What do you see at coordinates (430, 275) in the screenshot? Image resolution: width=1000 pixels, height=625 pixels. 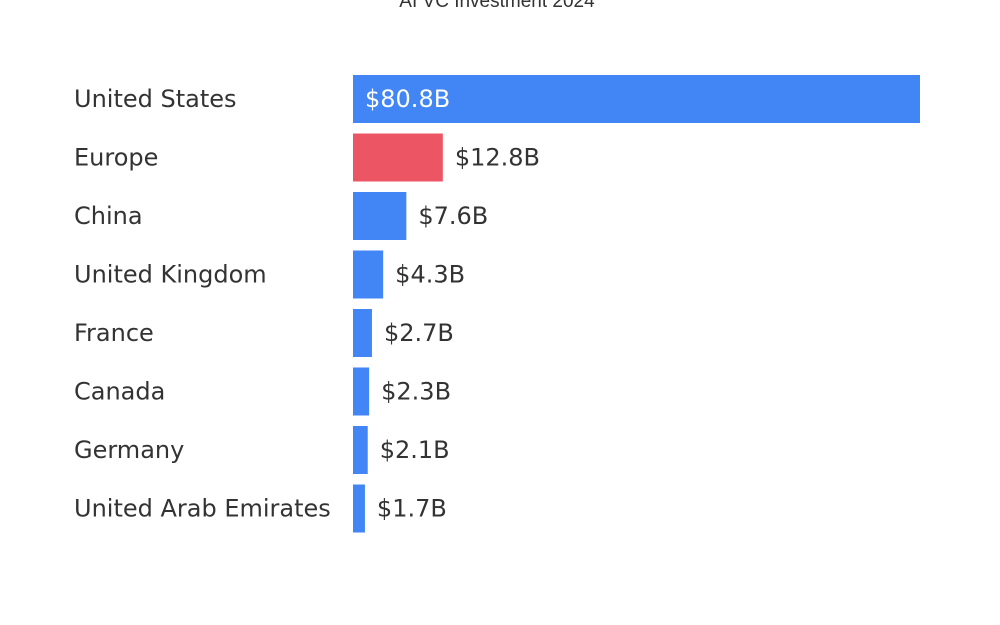 I see `value-label-united-kingdom: $4.3B` at bounding box center [430, 275].